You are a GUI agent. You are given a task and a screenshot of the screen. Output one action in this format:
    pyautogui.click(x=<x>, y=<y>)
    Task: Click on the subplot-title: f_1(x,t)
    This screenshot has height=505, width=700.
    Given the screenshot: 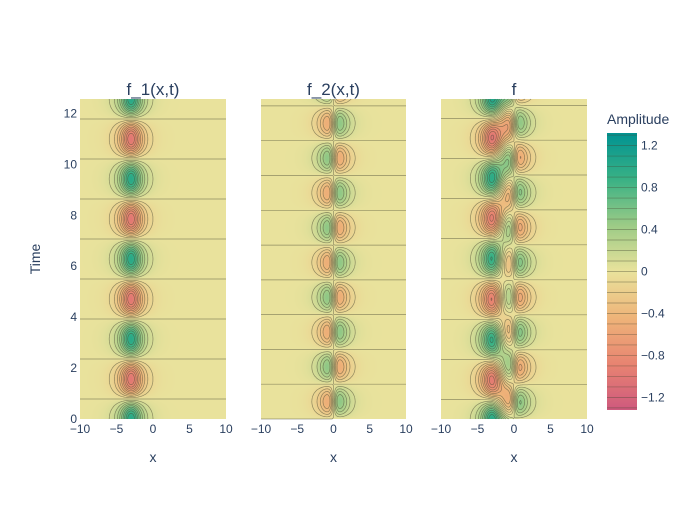 What is the action you would take?
    pyautogui.click(x=153, y=89)
    